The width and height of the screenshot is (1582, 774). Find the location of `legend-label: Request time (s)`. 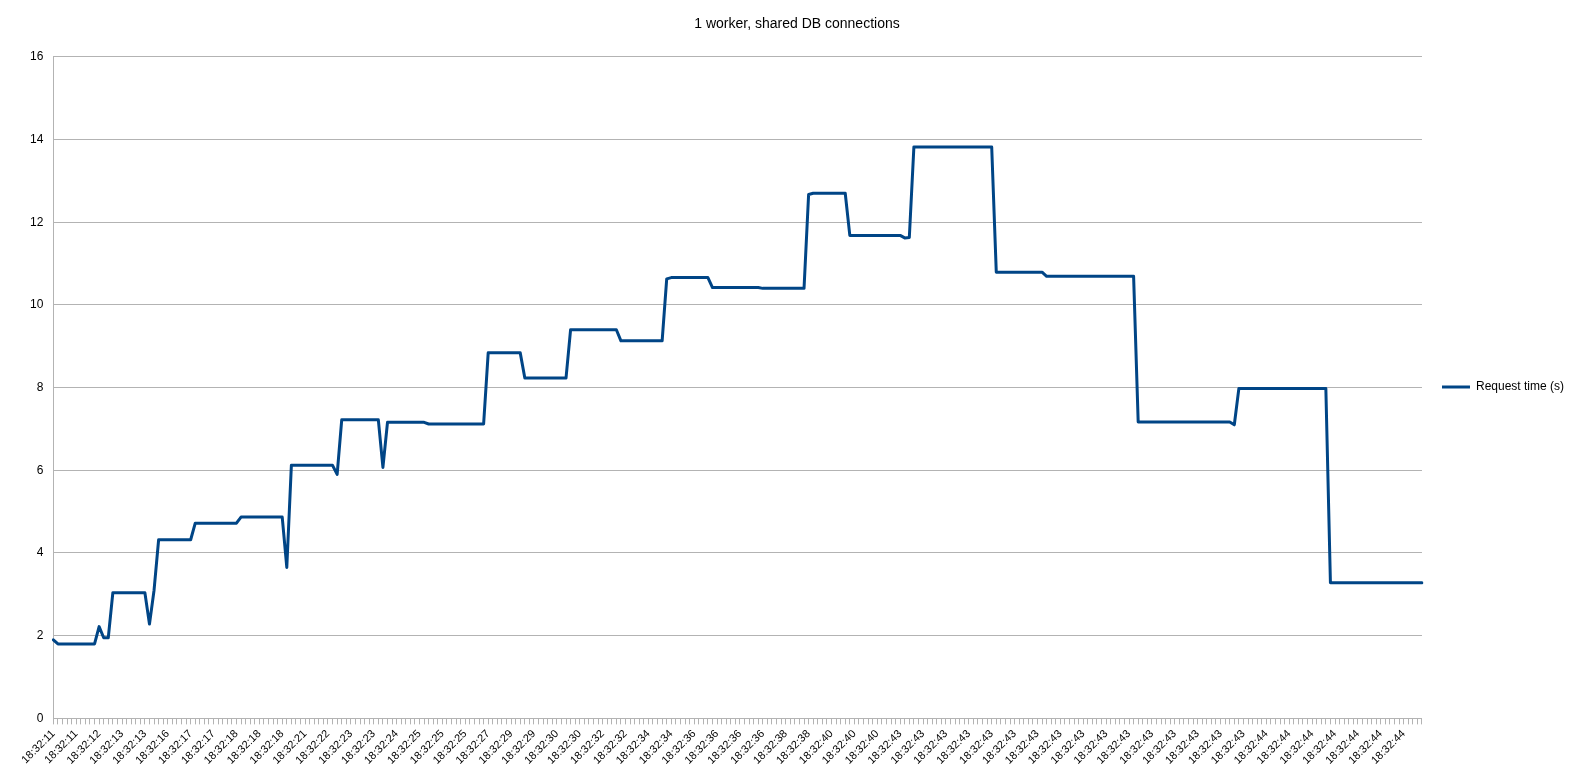

legend-label: Request time (s) is located at coordinates (1520, 386).